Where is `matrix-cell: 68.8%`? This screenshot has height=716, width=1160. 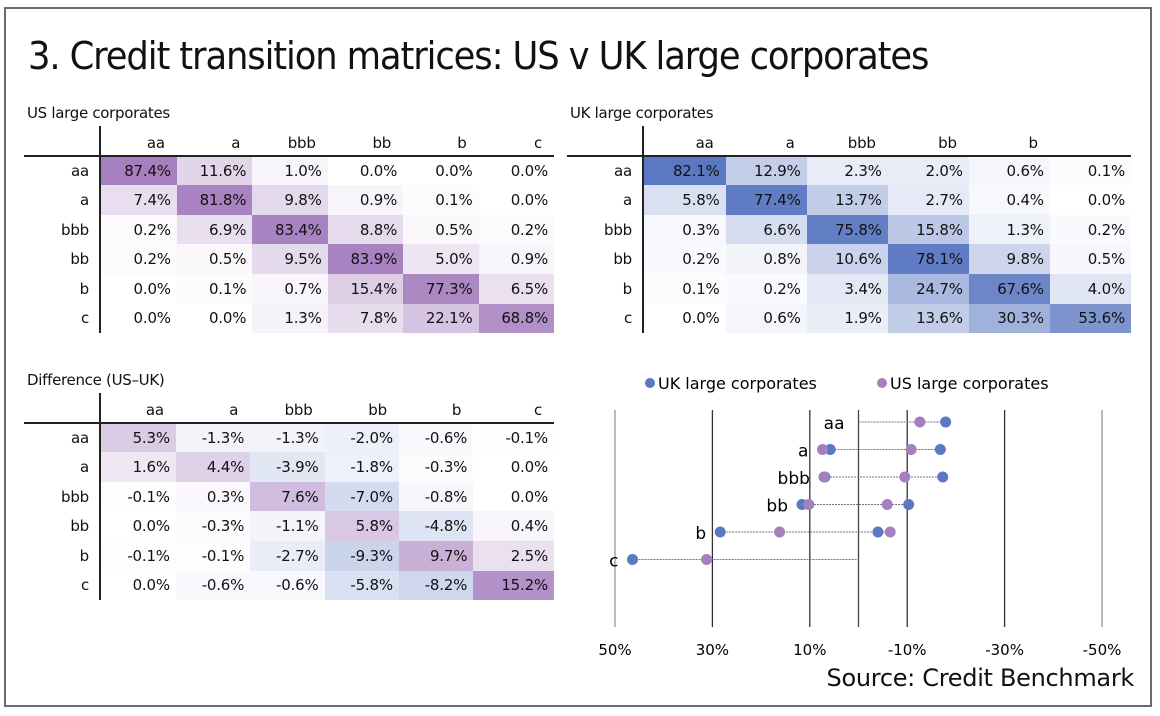 matrix-cell: 68.8% is located at coordinates (516, 318).